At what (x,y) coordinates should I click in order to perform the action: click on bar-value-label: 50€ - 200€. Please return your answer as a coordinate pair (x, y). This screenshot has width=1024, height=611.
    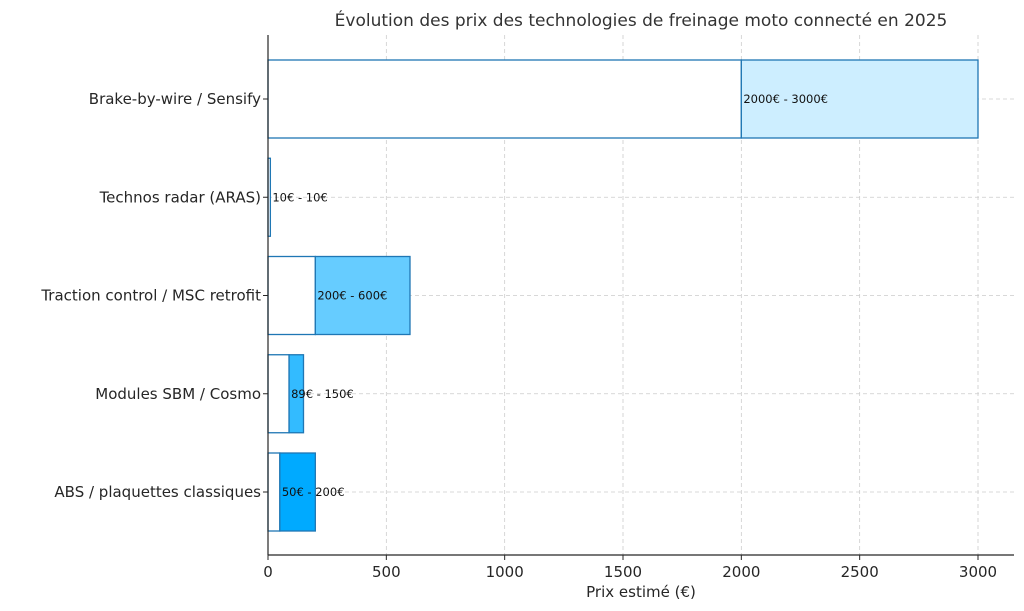
    Looking at the image, I should click on (313, 492).